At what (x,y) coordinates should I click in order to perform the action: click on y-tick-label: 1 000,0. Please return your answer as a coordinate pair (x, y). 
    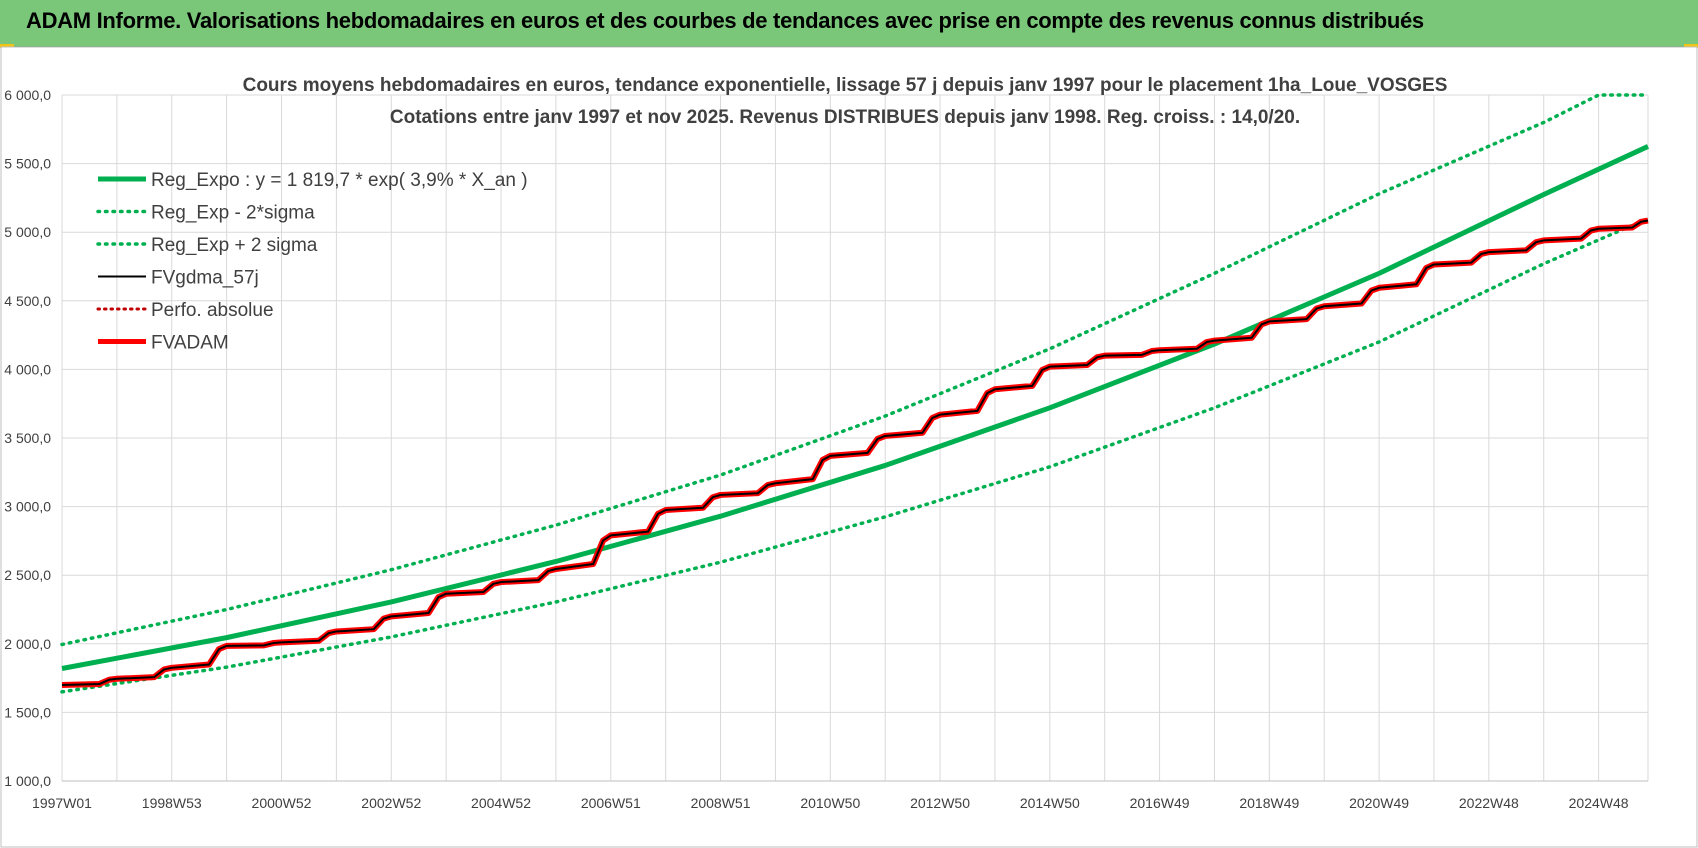
    Looking at the image, I should click on (27, 781).